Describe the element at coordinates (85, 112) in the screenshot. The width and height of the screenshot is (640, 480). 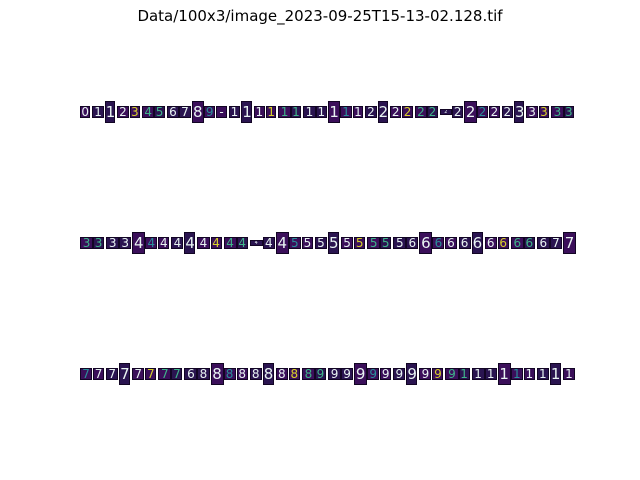
I see `digit-tile: 0` at that location.